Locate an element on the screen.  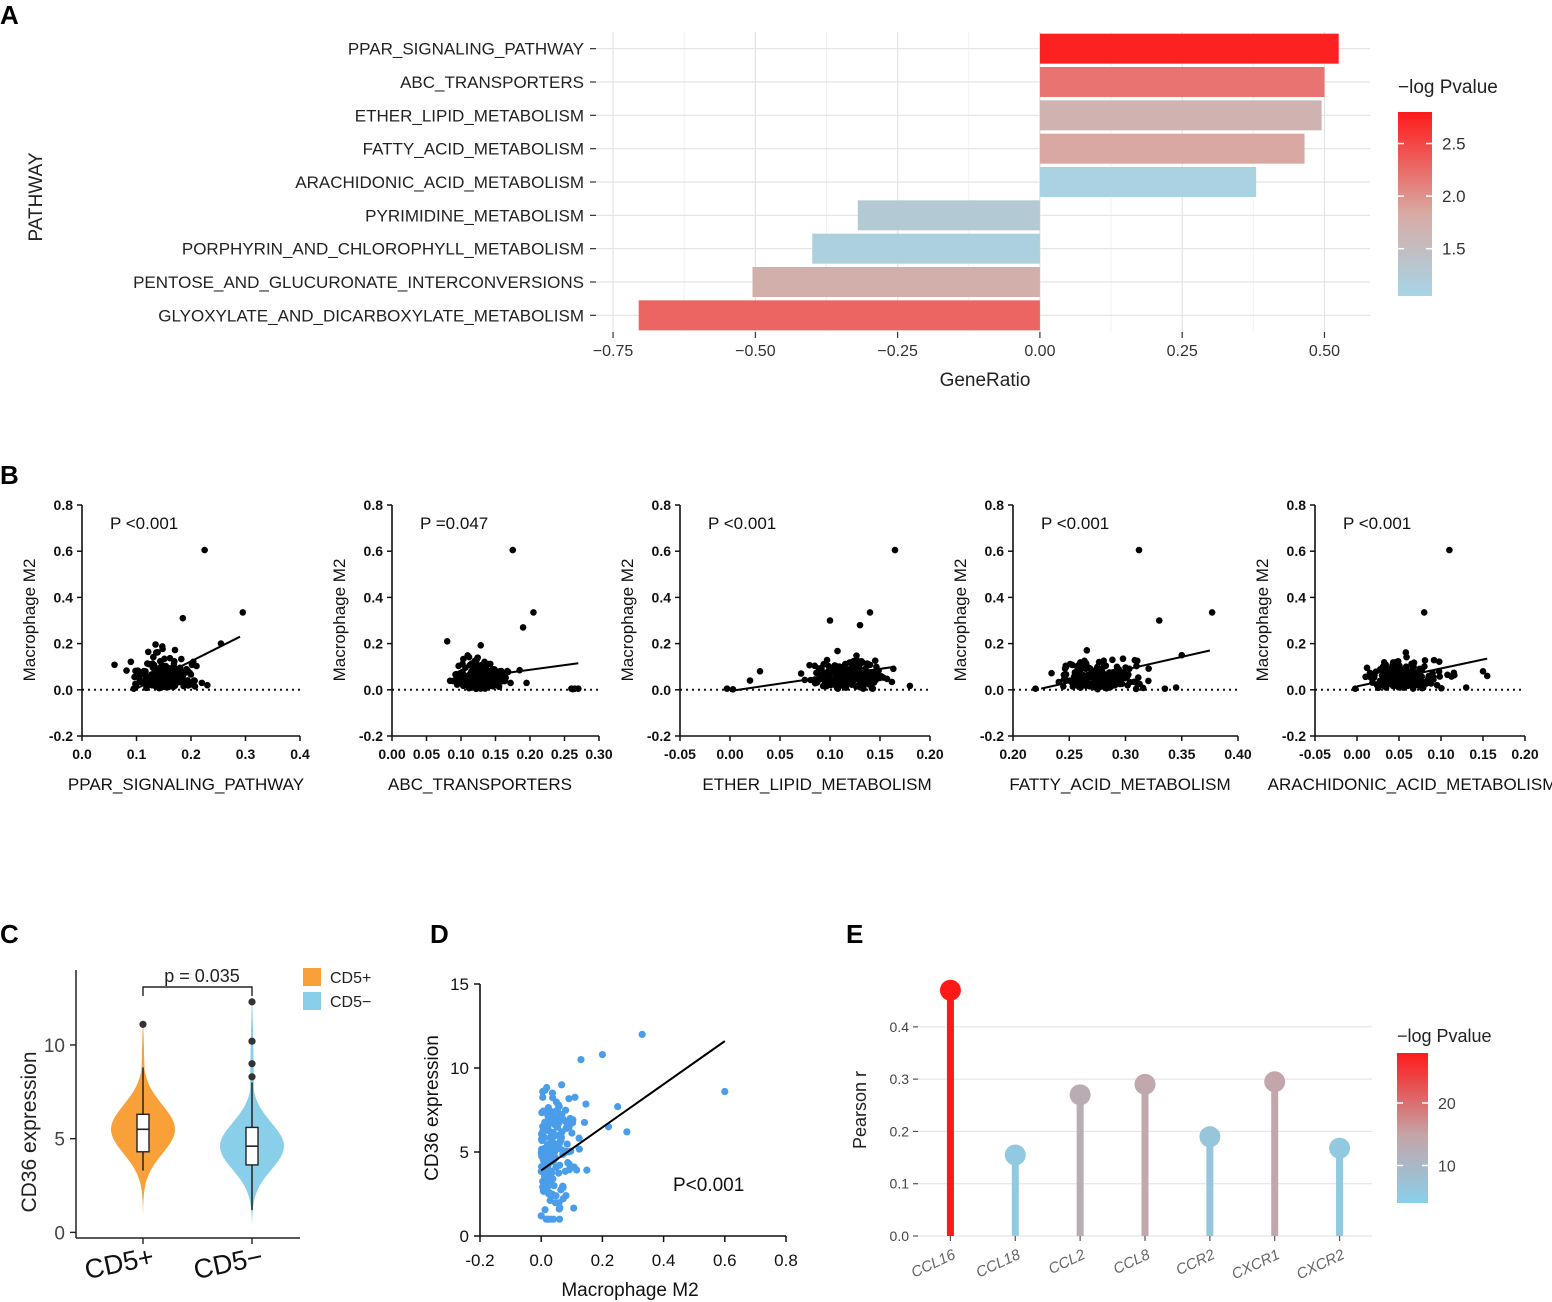
panel-a-xtick-label: −0.50 is located at coordinates (755, 351).